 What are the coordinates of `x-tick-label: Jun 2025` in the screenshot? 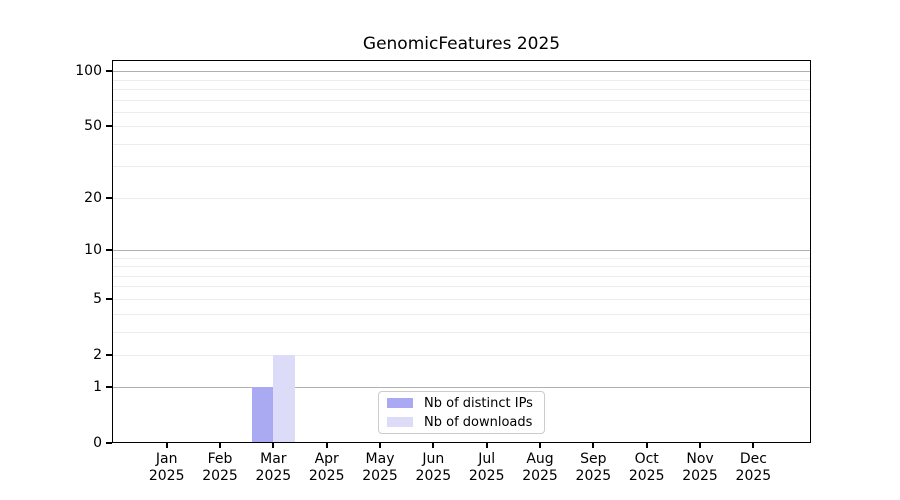 It's located at (433, 468).